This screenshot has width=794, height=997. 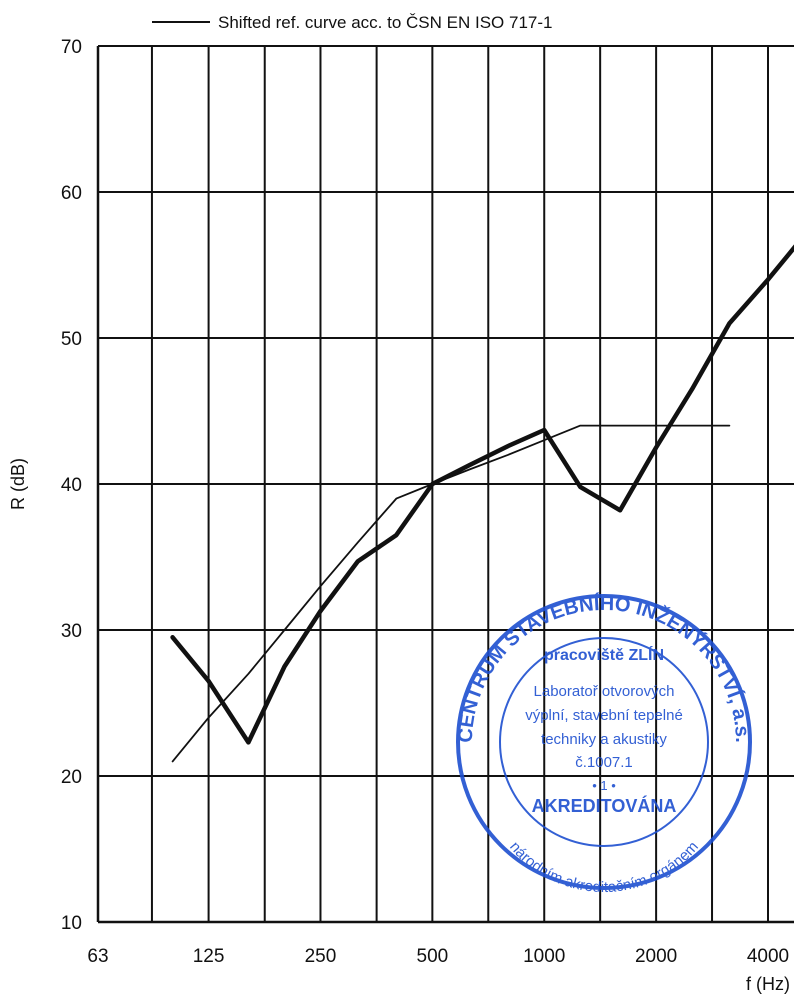 I want to click on x-axis-title: f (Hz), so click(x=768, y=984).